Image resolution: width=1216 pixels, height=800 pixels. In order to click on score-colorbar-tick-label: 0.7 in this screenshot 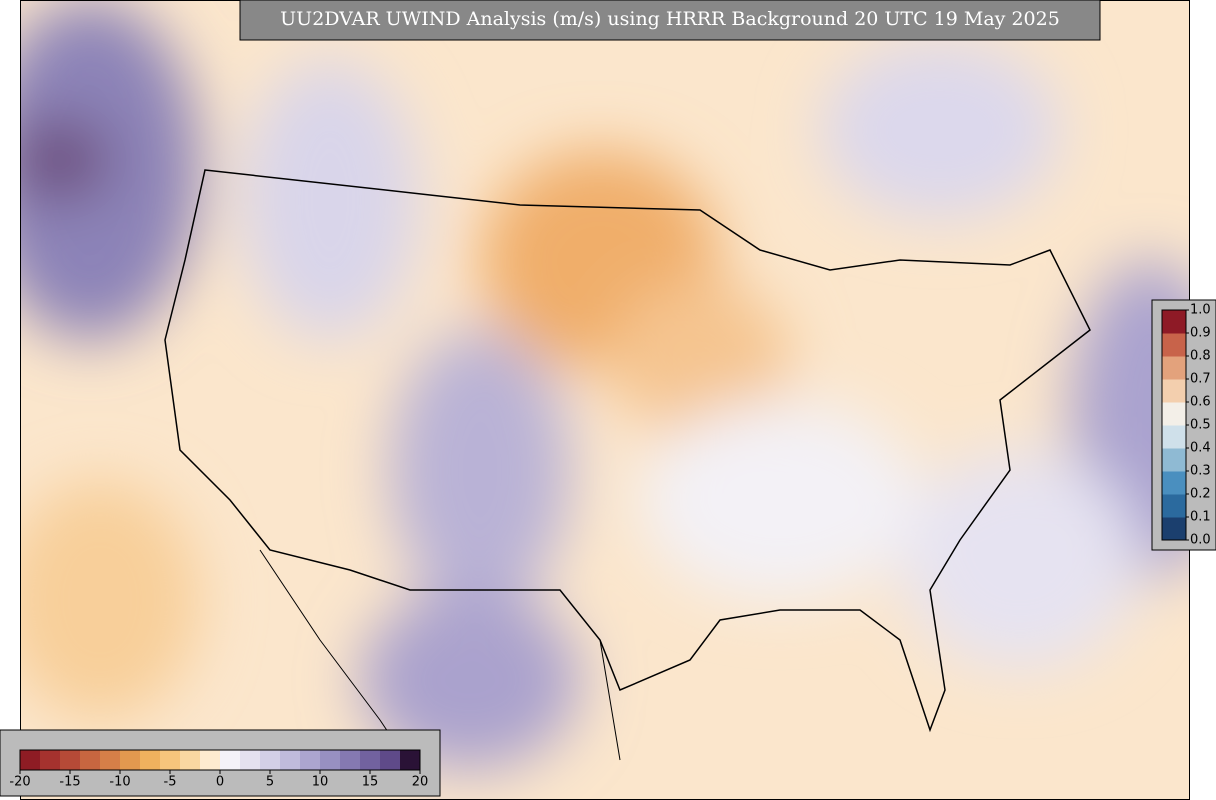, I will do `click(1200, 379)`.